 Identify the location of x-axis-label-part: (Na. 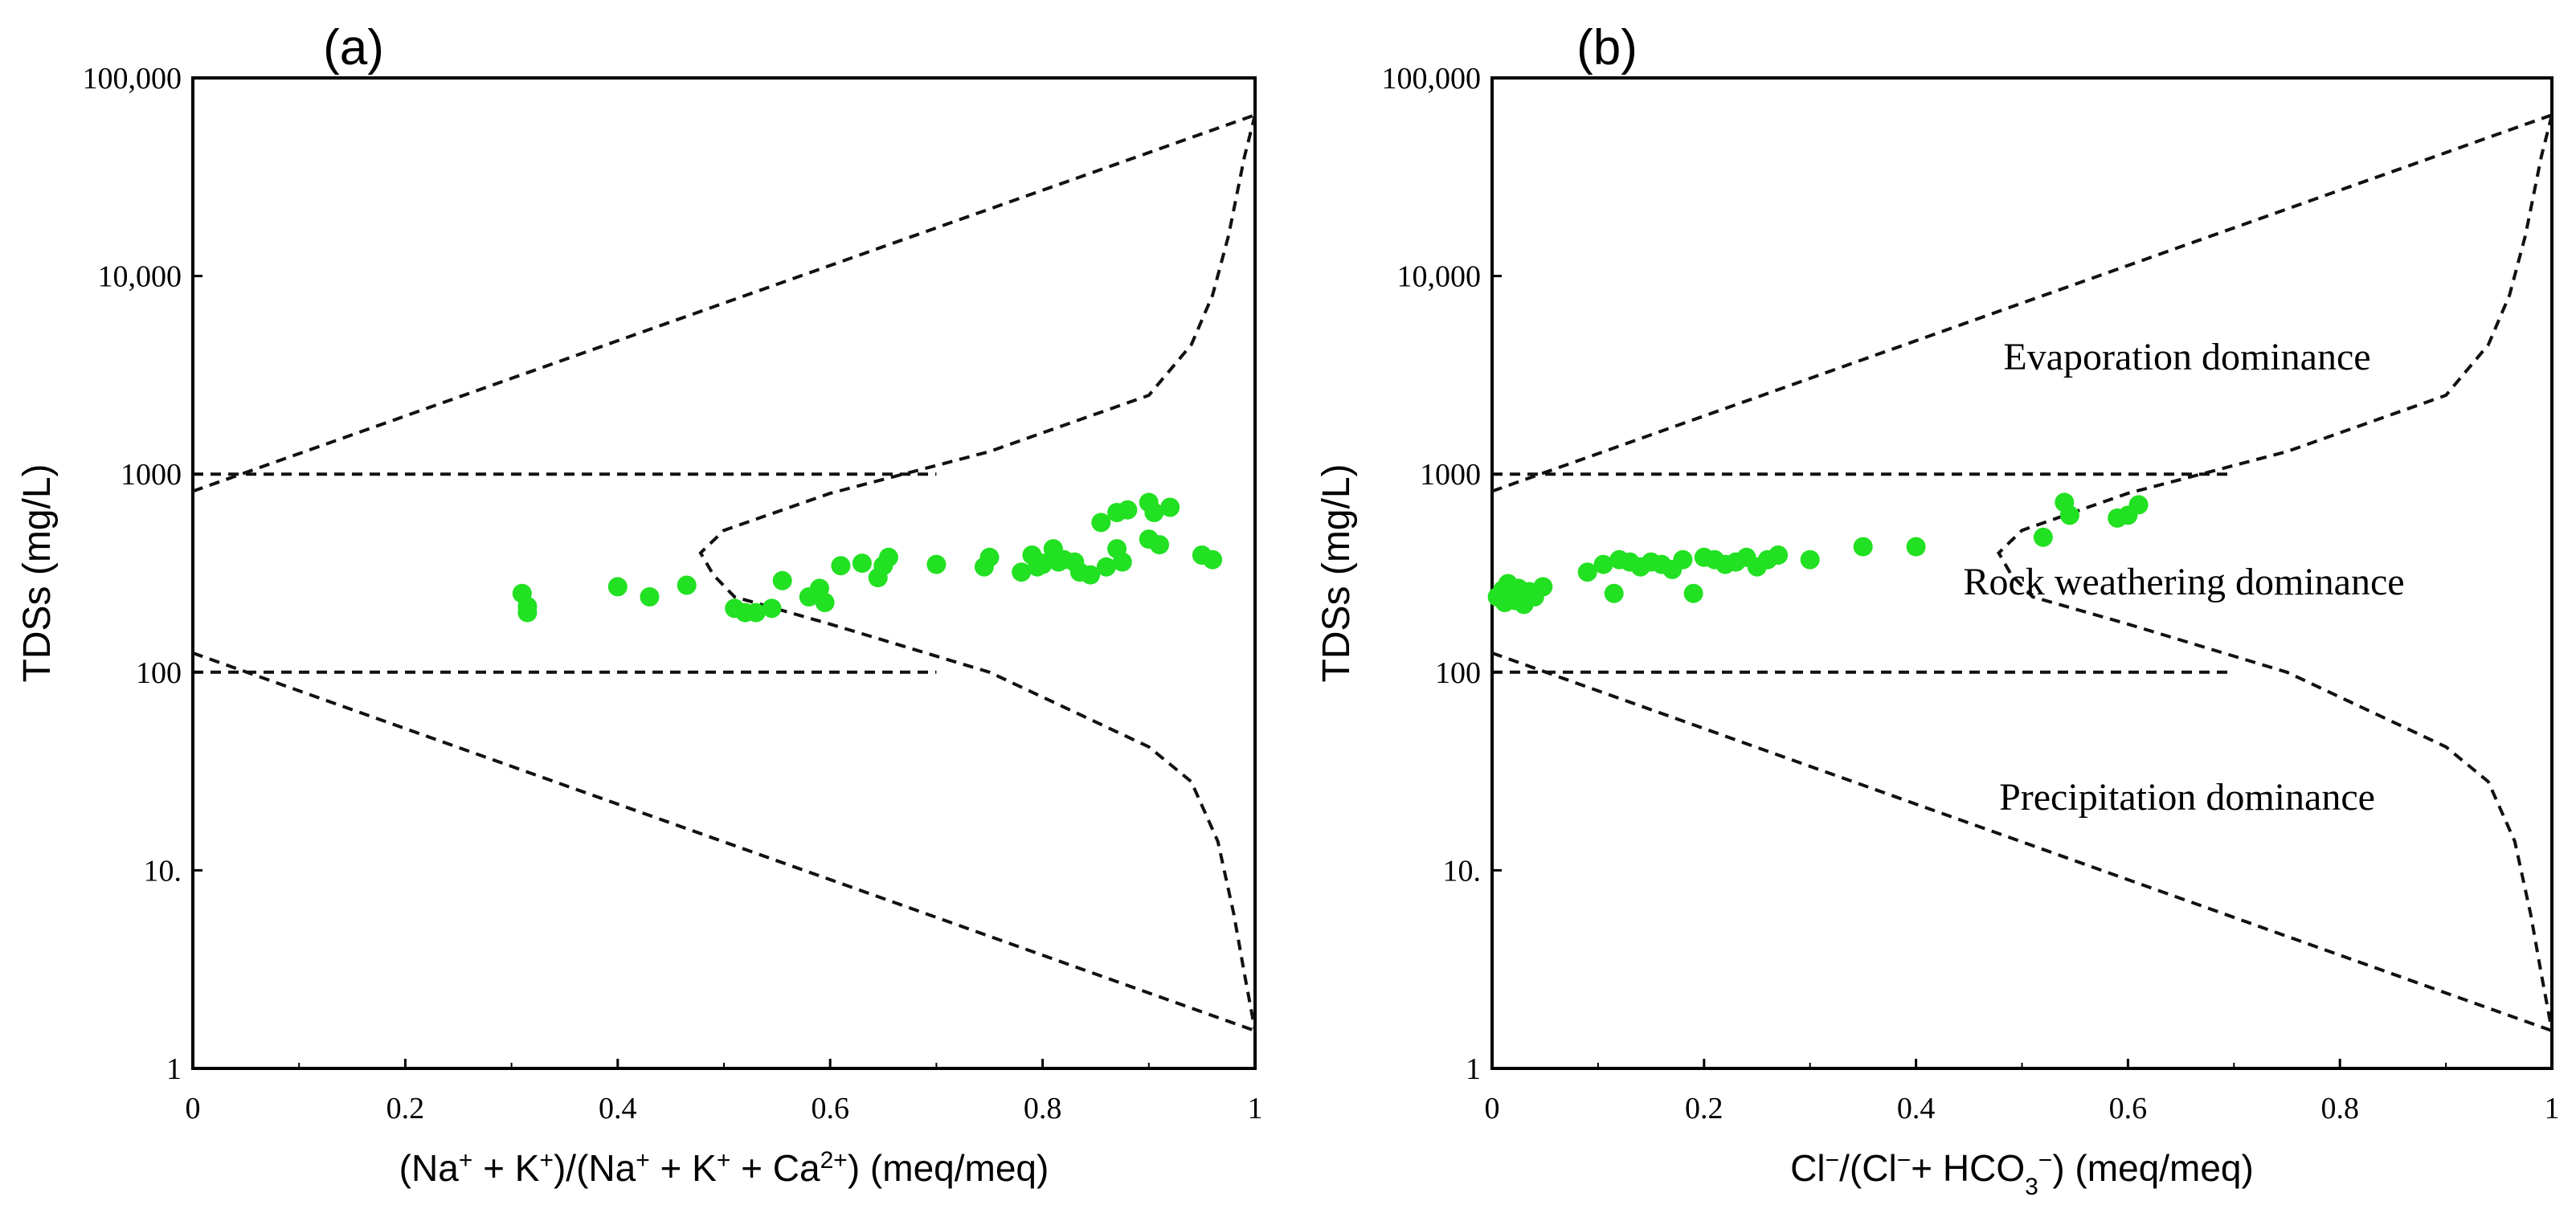
(429, 1168).